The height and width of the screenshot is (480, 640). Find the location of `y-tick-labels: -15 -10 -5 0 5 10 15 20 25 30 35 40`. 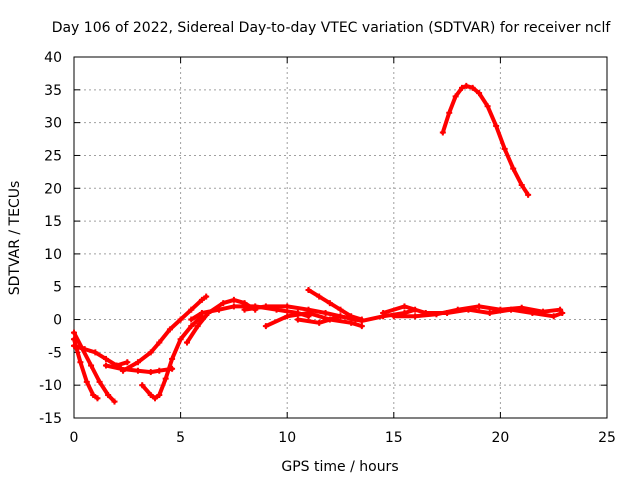

y-tick-labels: -15 -10 -5 0 5 10 15 20 25 30 35 40 is located at coordinates (50, 238).